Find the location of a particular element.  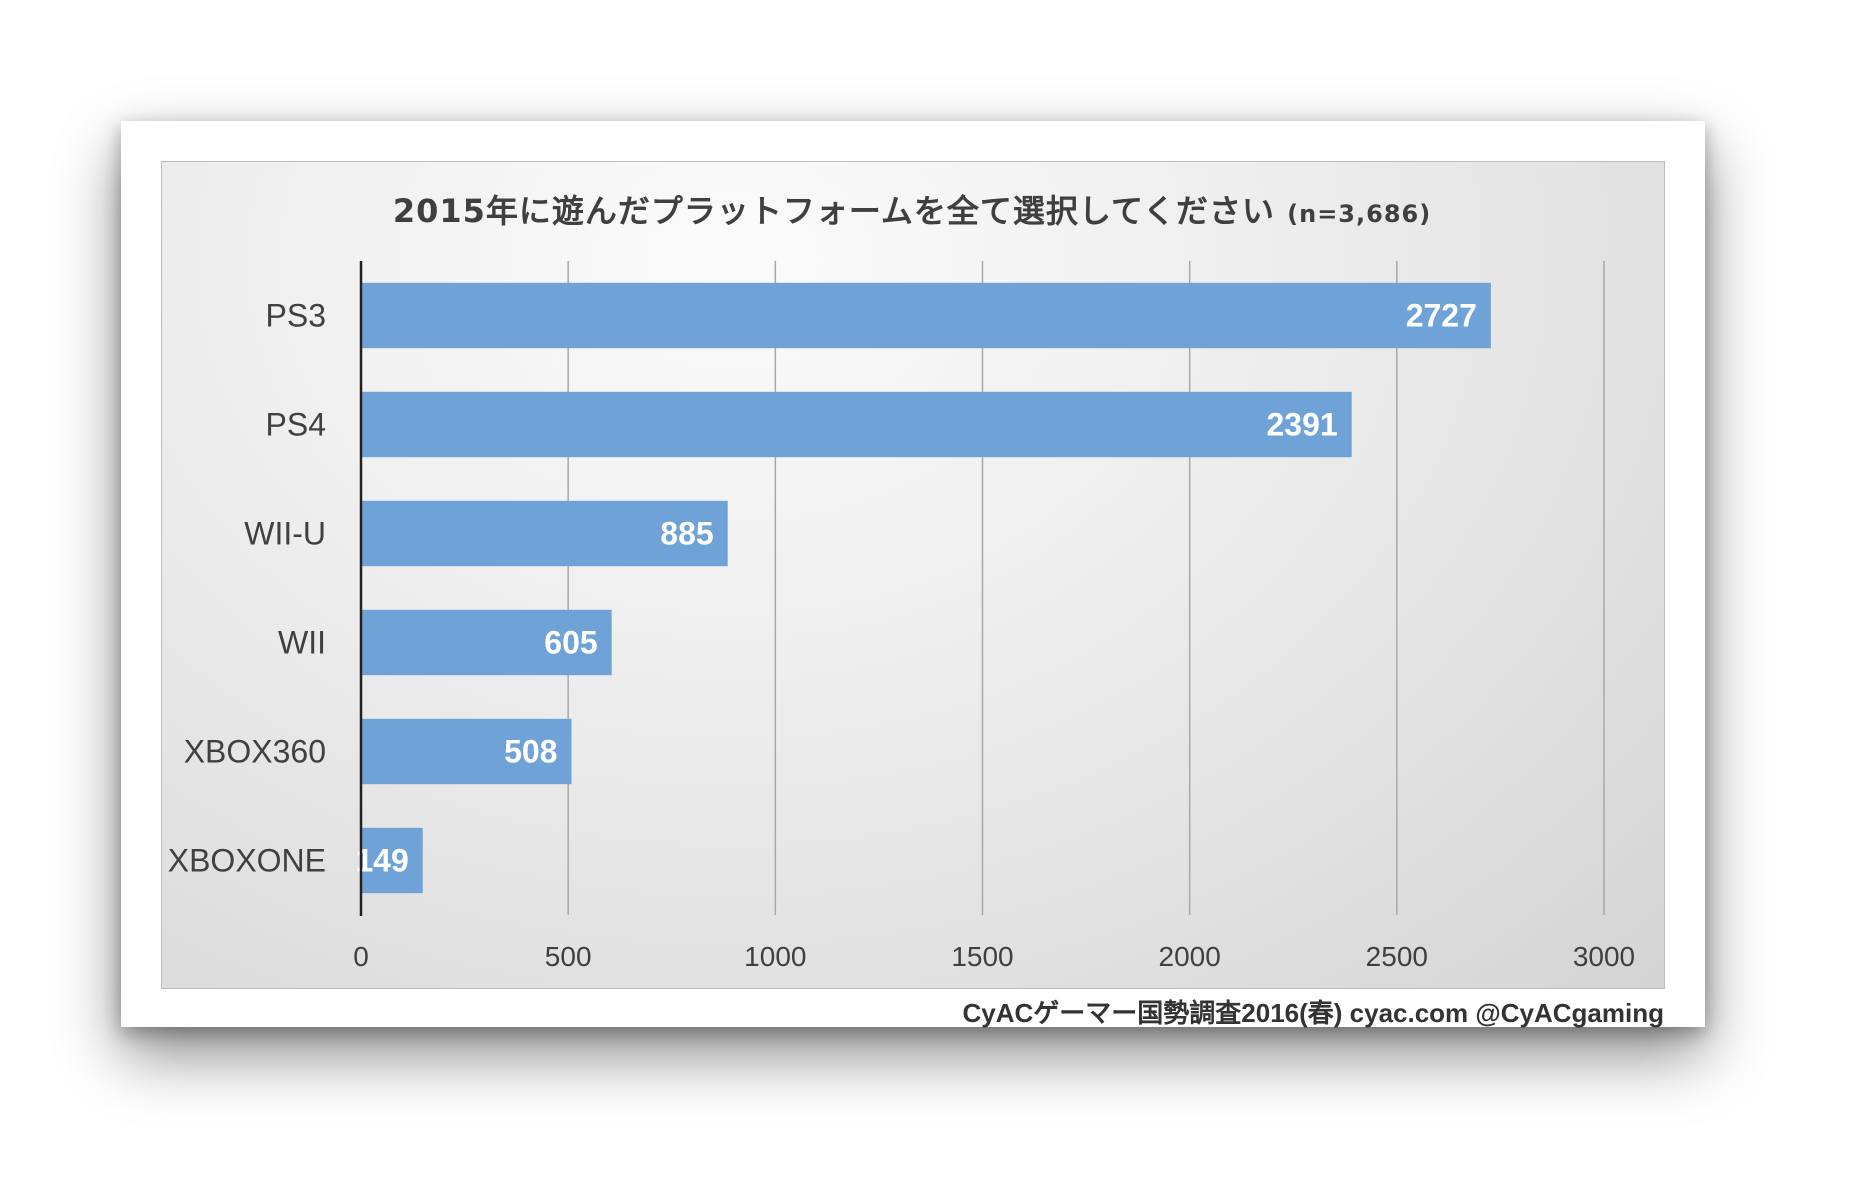

chart-title: 2015年に遊んだプラットフォームを全て選択してください (n=3,686) is located at coordinates (912, 209).